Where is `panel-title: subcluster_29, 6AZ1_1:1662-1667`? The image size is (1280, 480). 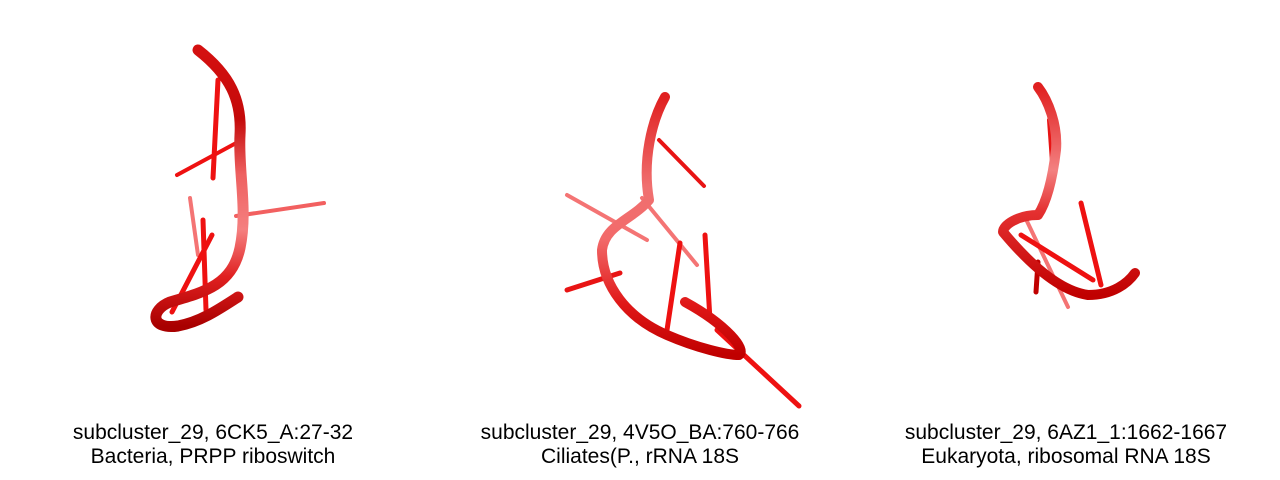
panel-title: subcluster_29, 6AZ1_1:1662-1667 is located at coordinates (1066, 432).